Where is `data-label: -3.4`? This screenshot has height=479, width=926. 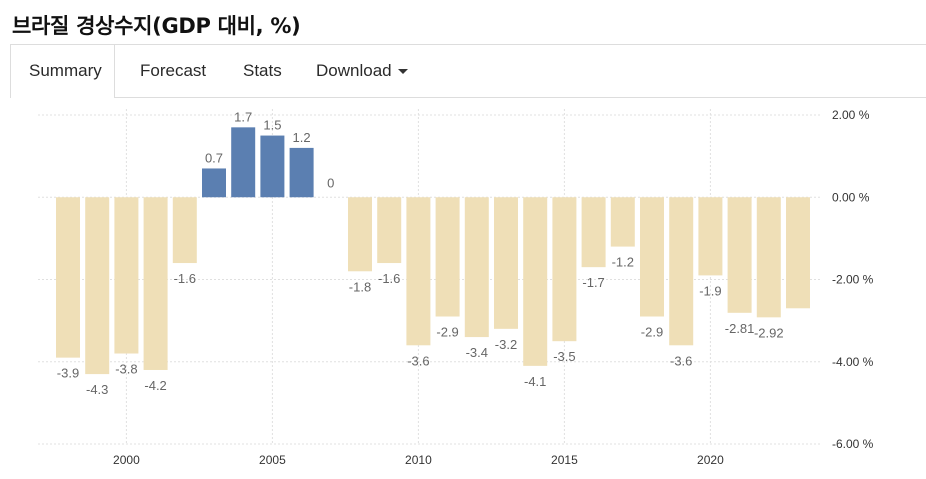
data-label: -3.4 is located at coordinates (477, 352).